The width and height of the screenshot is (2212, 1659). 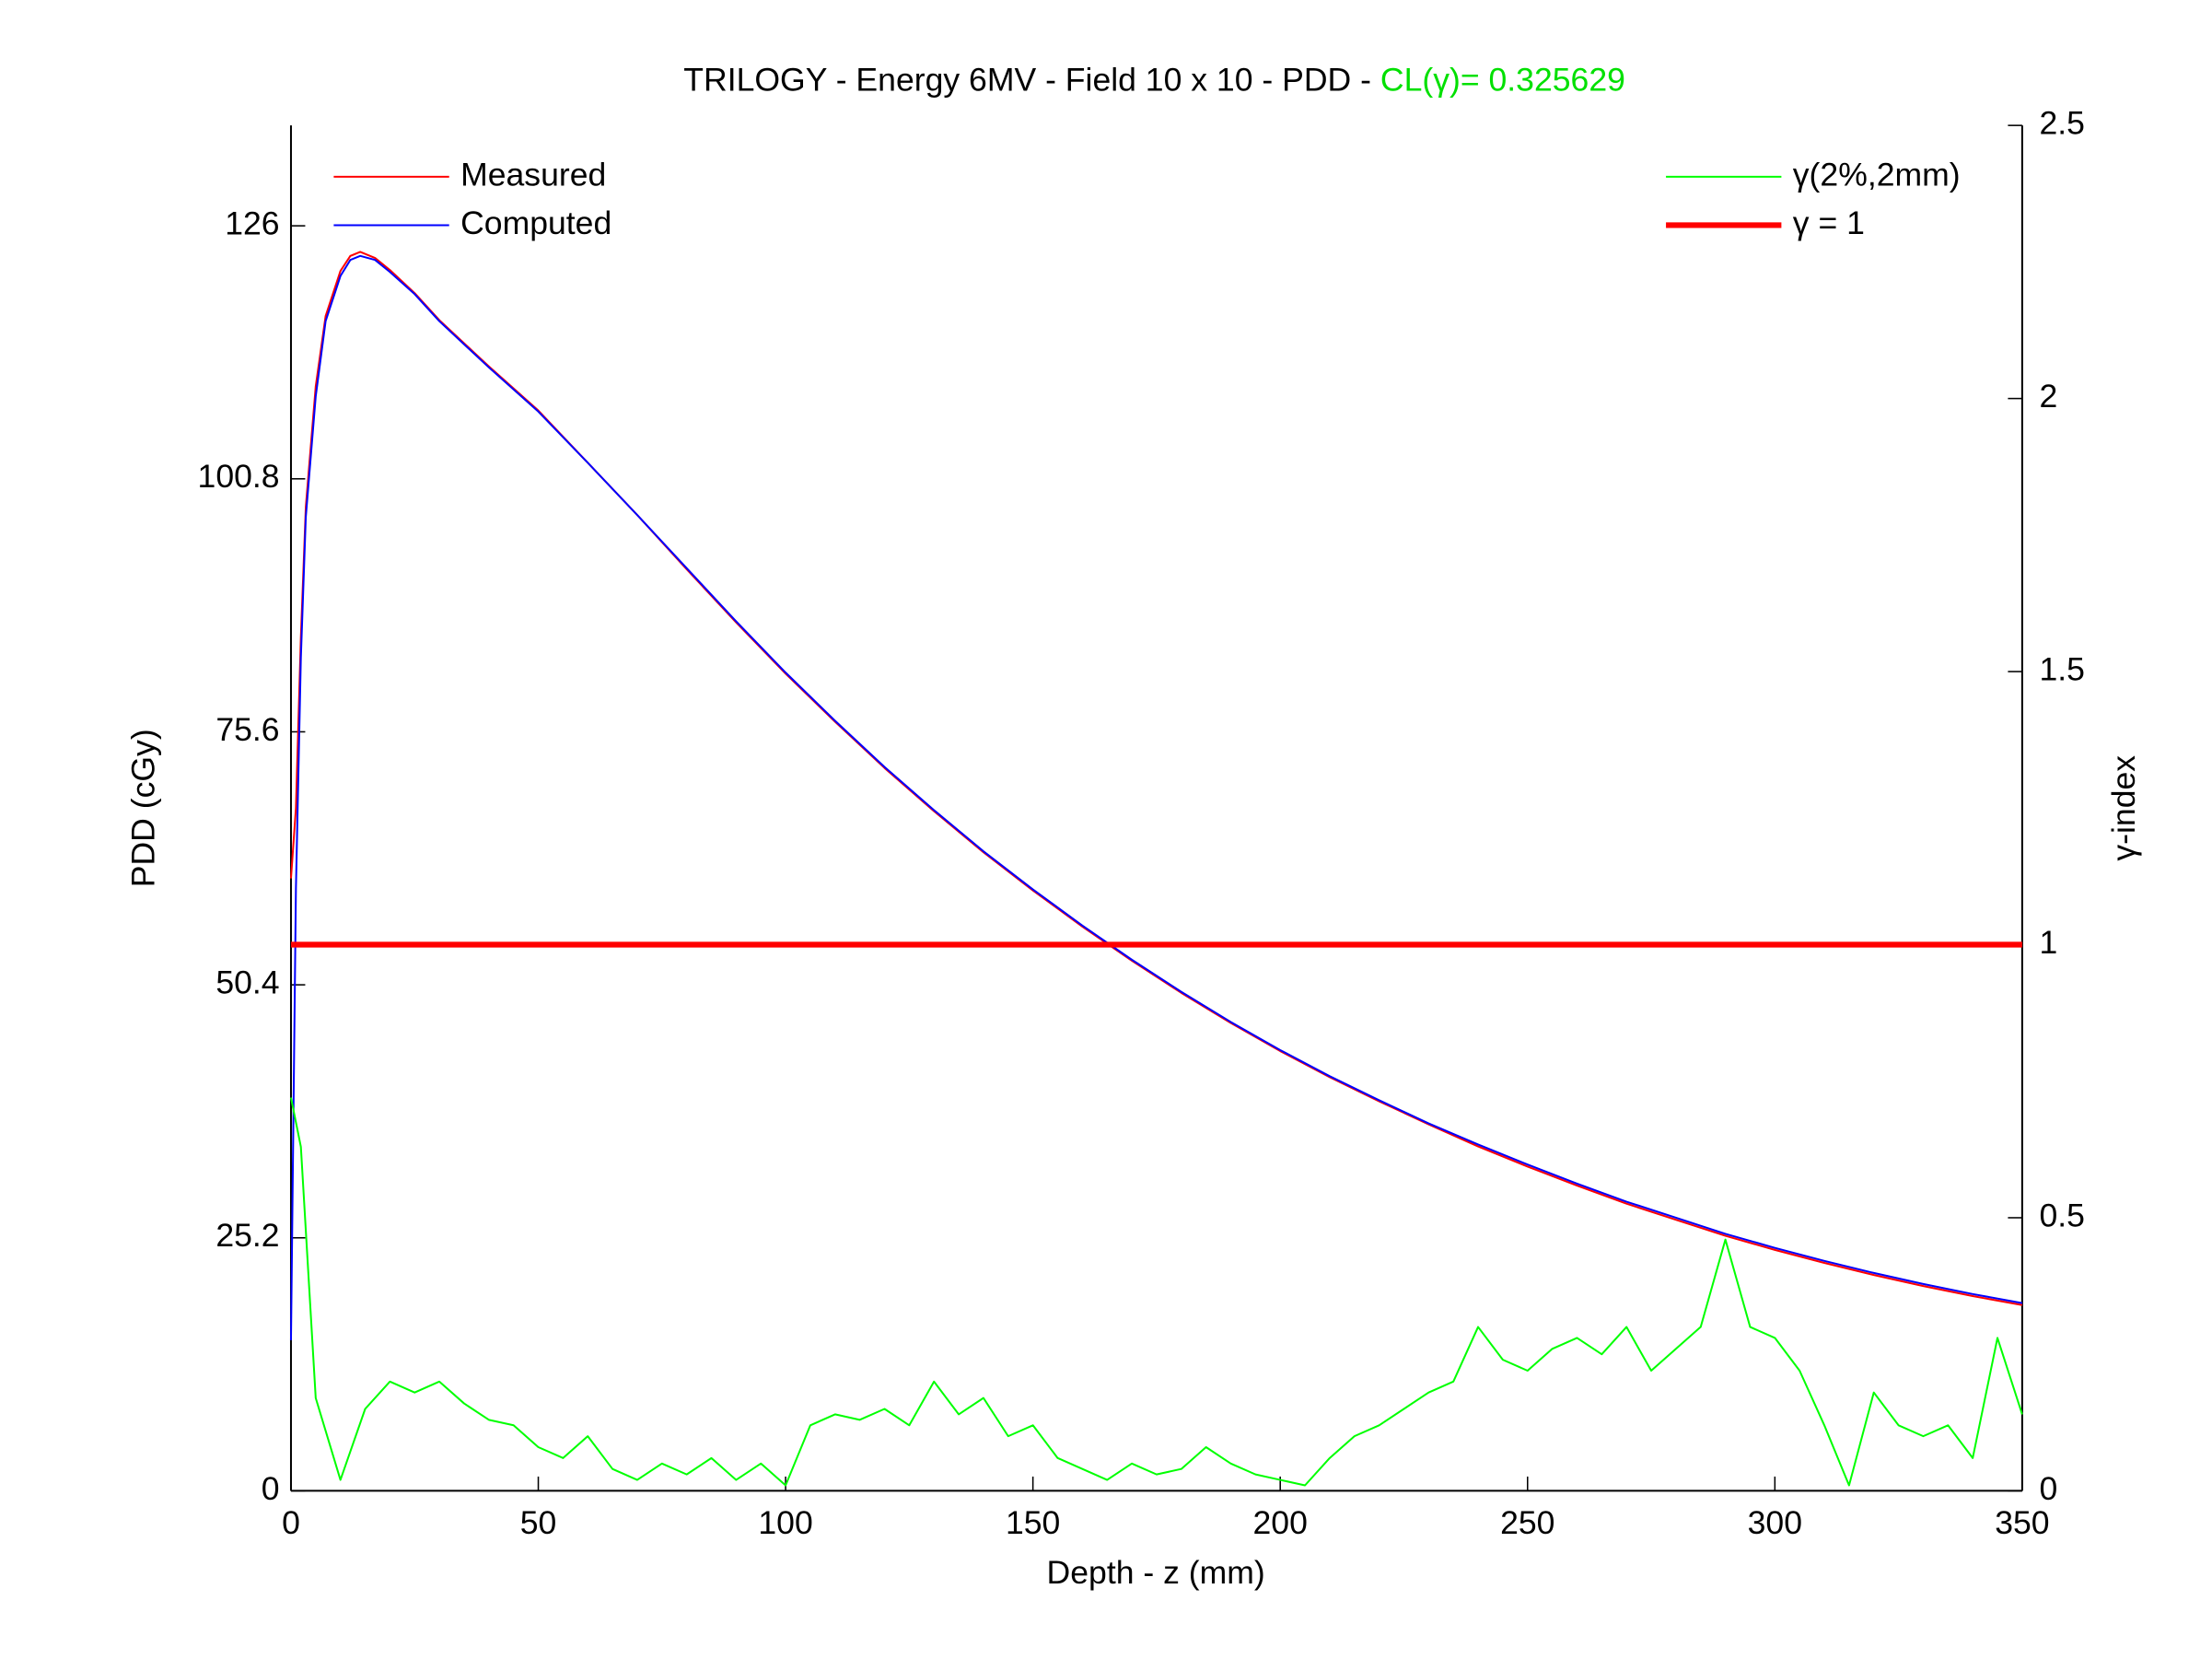 I want to click on x-tick-label: 300, so click(x=1775, y=1522).